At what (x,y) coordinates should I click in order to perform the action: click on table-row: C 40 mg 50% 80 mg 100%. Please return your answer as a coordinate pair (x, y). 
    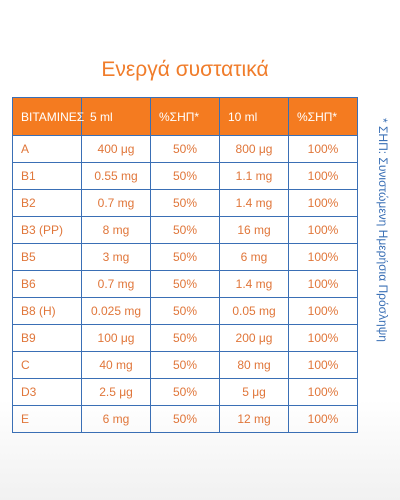
    Looking at the image, I should click on (185, 365).